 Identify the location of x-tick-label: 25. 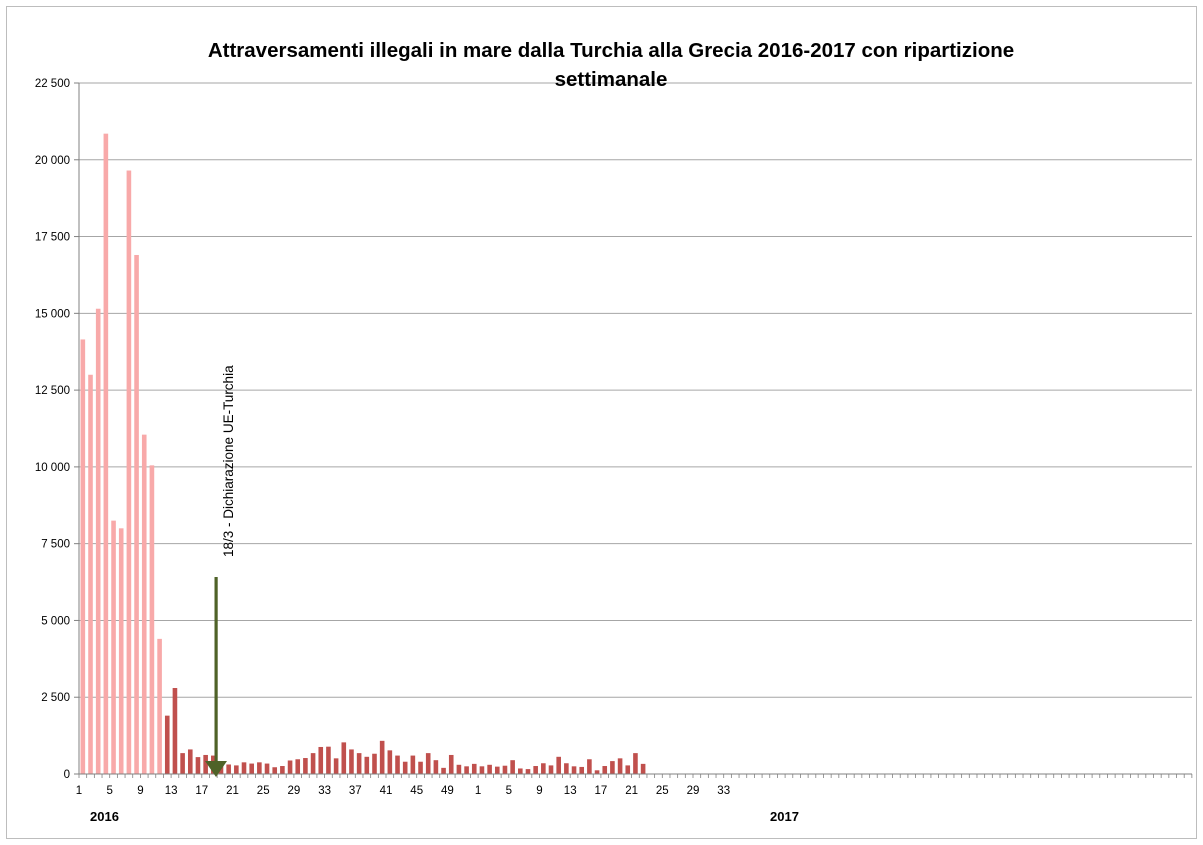
(263, 791).